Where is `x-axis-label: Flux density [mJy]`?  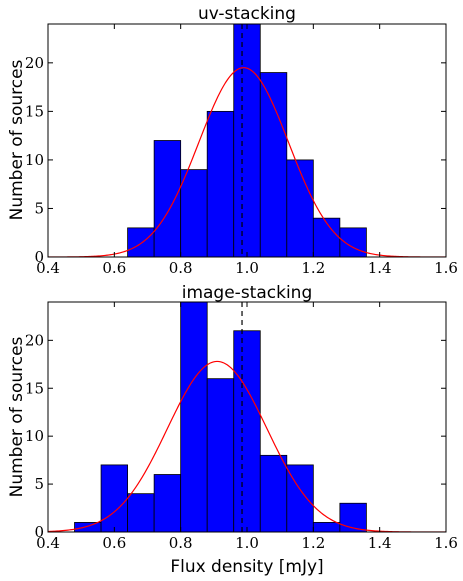
x-axis-label: Flux density [mJy] is located at coordinates (246, 567).